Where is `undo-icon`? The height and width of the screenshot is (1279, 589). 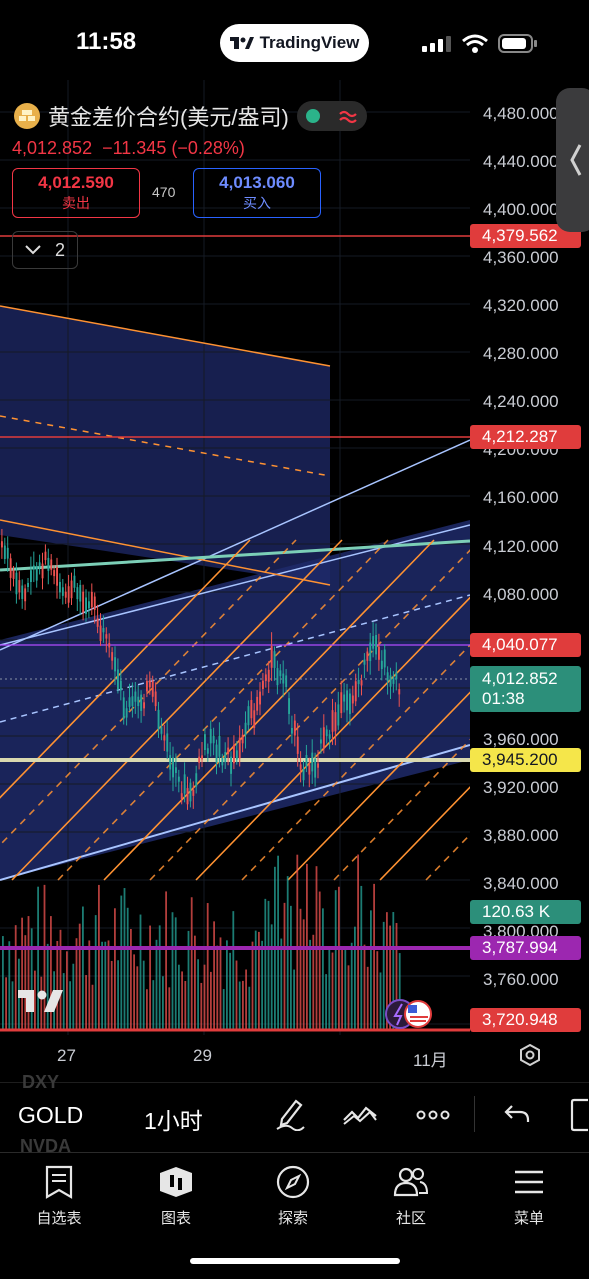
undo-icon is located at coordinates (517, 1116).